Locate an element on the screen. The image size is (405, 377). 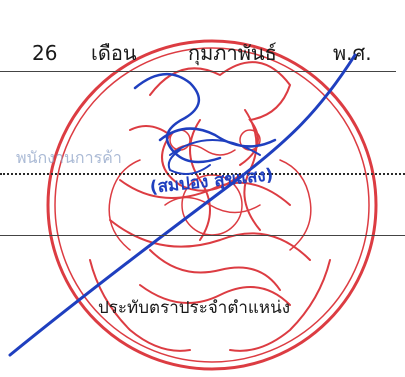
date-underline is located at coordinates (198, 71).